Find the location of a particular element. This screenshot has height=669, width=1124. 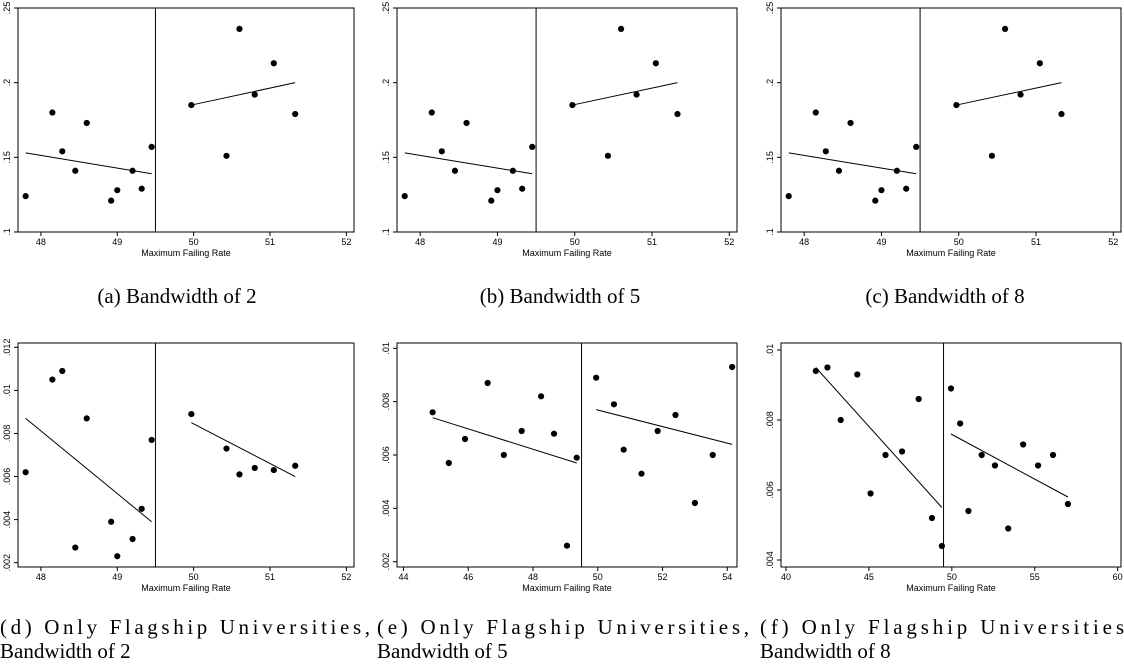

panel-caption: (c) Bandwidth of 8 is located at coordinates (944, 296).